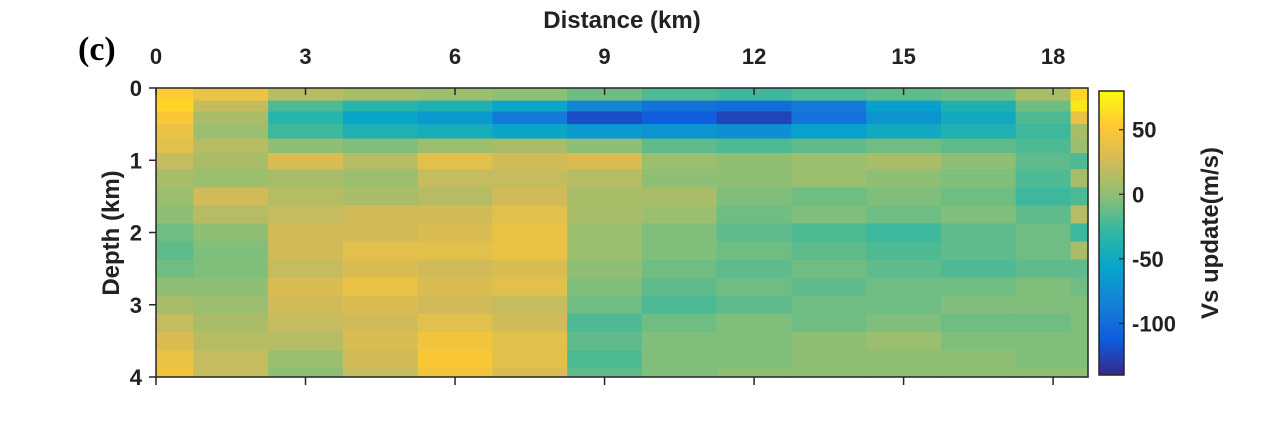 The height and width of the screenshot is (424, 1268). I want to click on x-axis-title: Distance (km), so click(621, 20).